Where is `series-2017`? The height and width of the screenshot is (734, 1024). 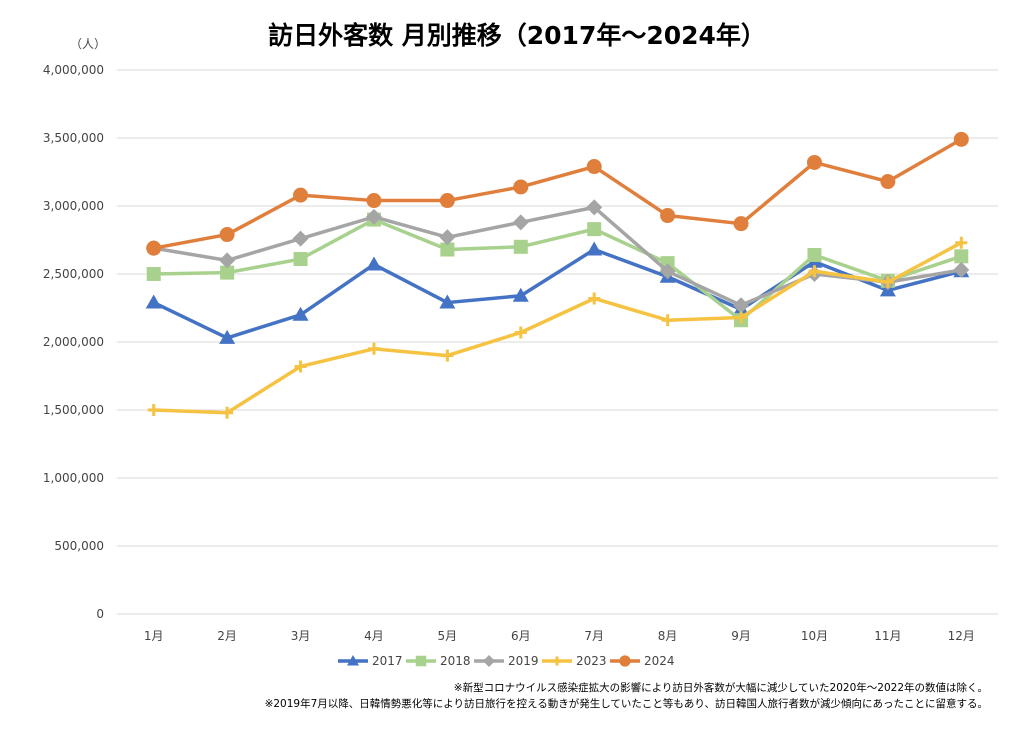 series-2017 is located at coordinates (557, 292).